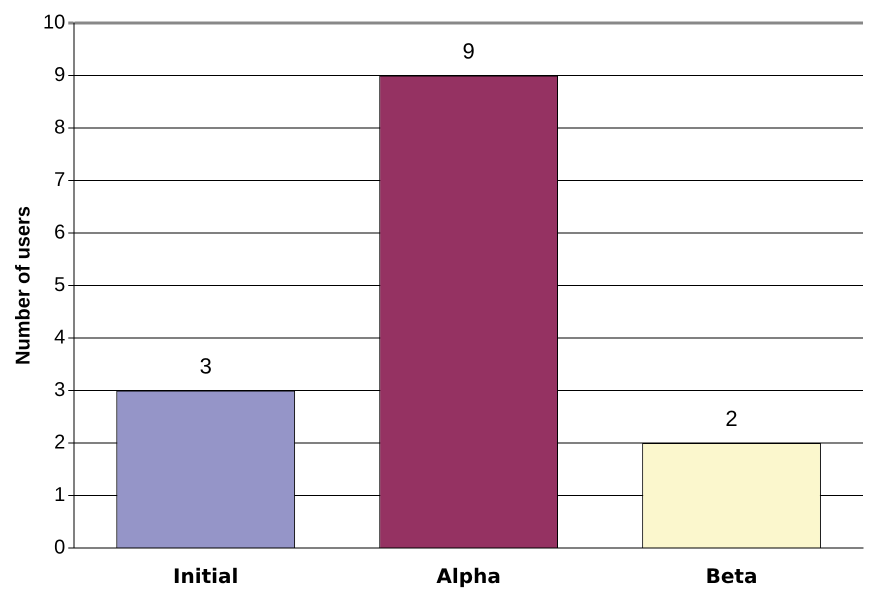  What do you see at coordinates (60, 127) in the screenshot?
I see `y-tick-label: 8` at bounding box center [60, 127].